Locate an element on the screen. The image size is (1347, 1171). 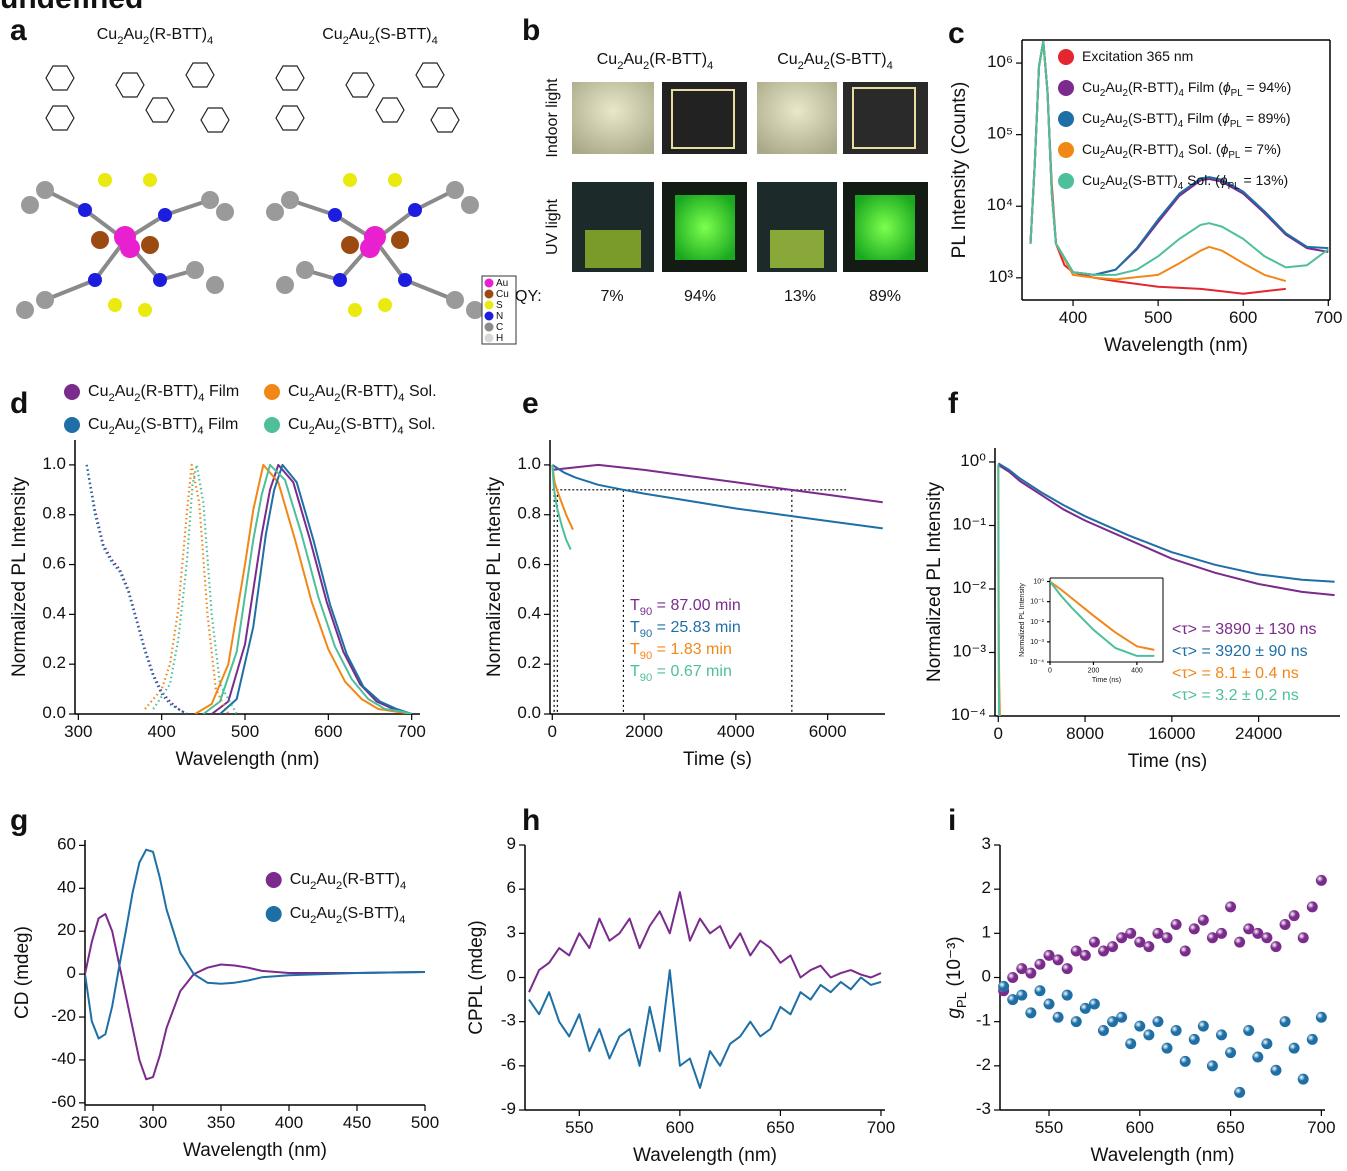
y-tick-label: 1 is located at coordinates (986, 932).